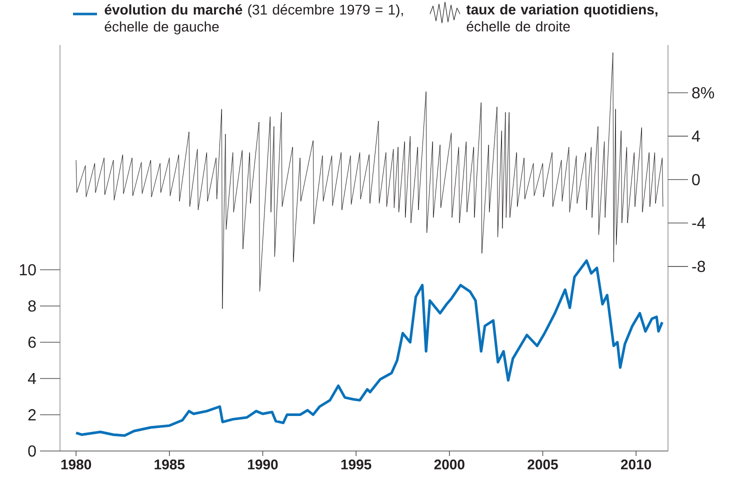 This screenshot has width=737, height=498. I want to click on legend-label: taux de variation quotidiens, échelle de droite, so click(562, 18).